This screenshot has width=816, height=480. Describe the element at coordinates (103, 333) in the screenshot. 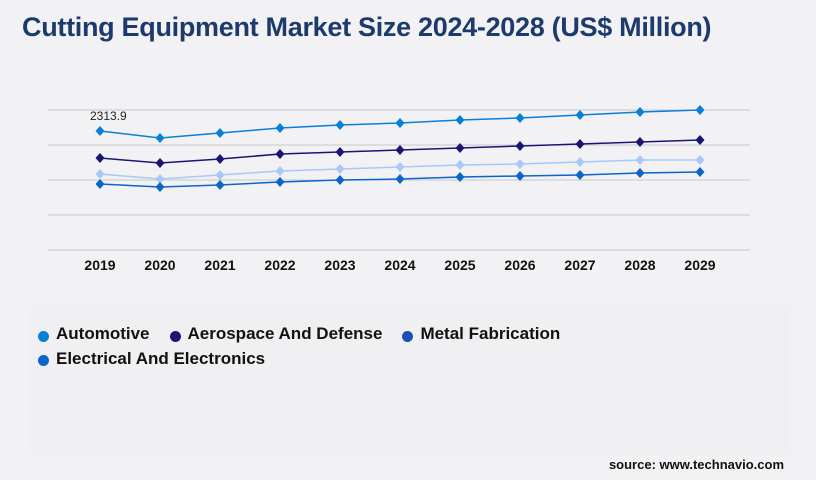

I see `legend-label: Automotive` at that location.